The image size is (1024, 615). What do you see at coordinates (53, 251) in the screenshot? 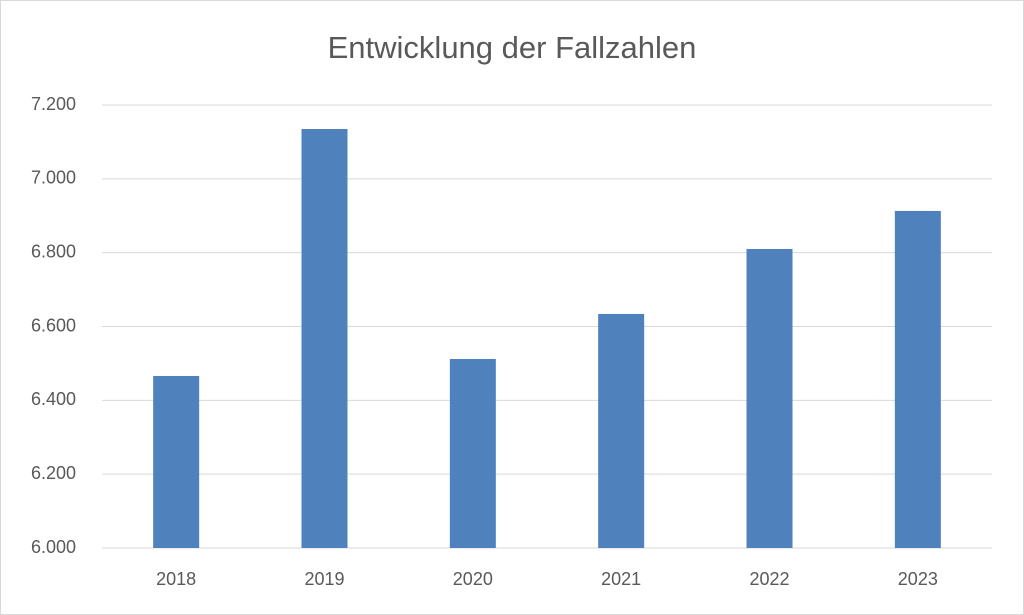
I see `y-tick-label: 6.800` at bounding box center [53, 251].